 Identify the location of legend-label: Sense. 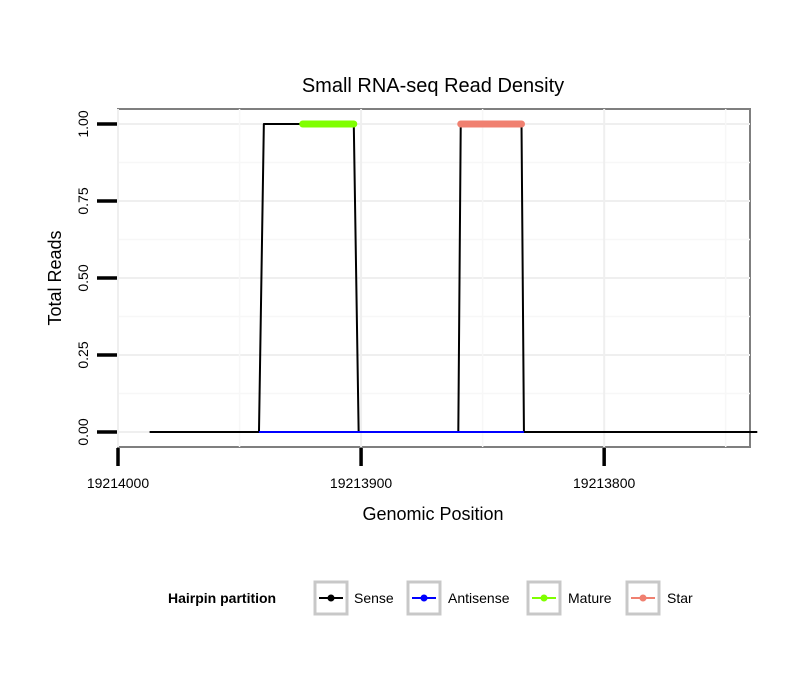
(374, 598).